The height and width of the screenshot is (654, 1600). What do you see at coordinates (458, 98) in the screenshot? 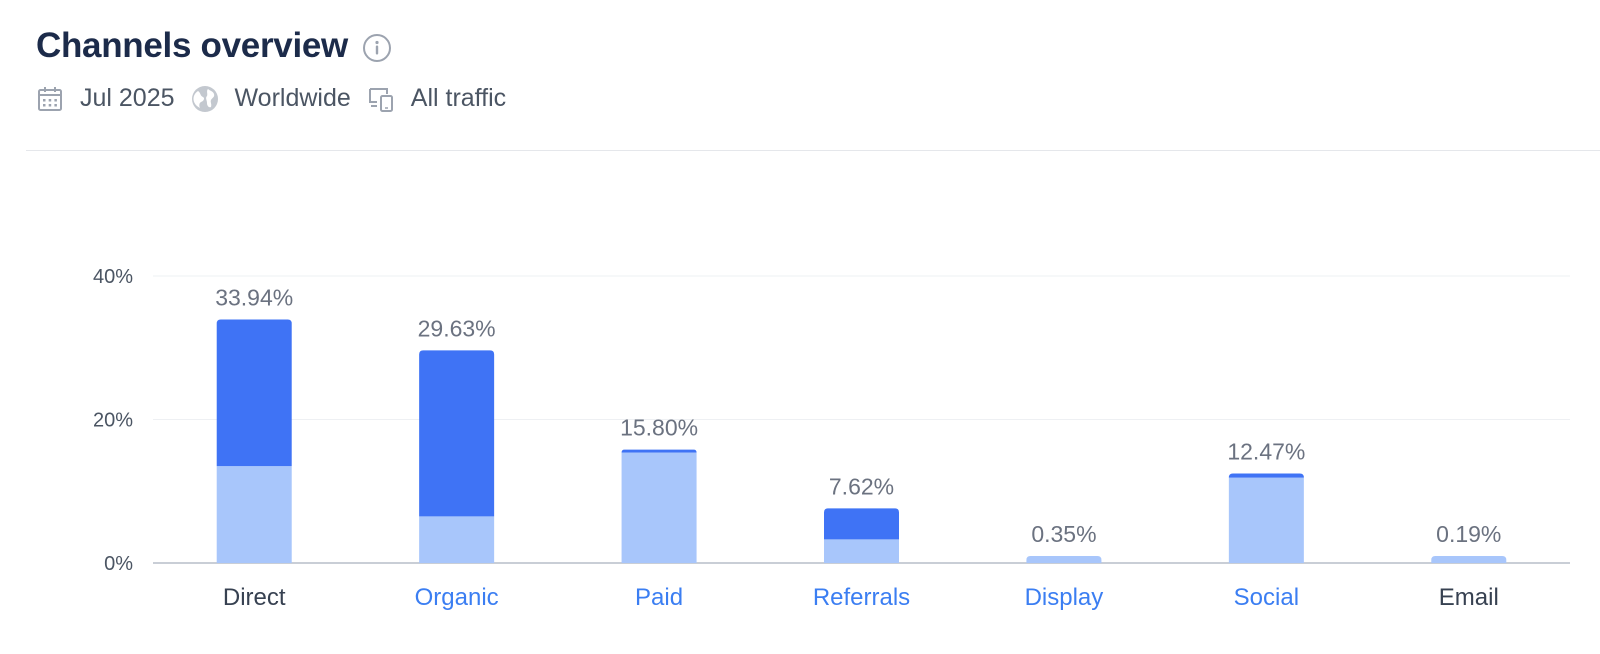
I see `filter-traffic-label: All traffic` at bounding box center [458, 98].